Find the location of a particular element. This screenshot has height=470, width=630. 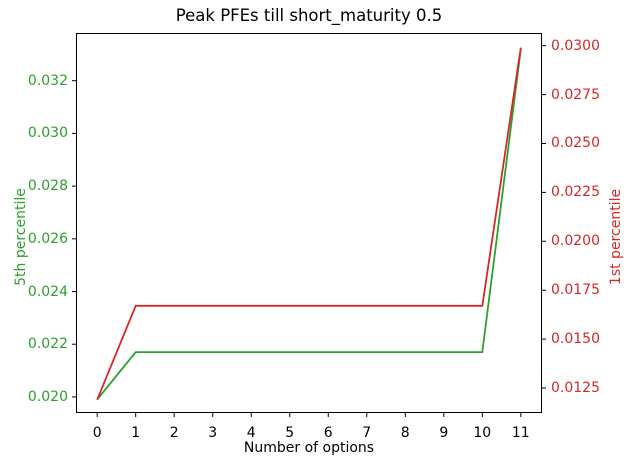

y-right-tick-label: 0.0150 is located at coordinates (575, 339).